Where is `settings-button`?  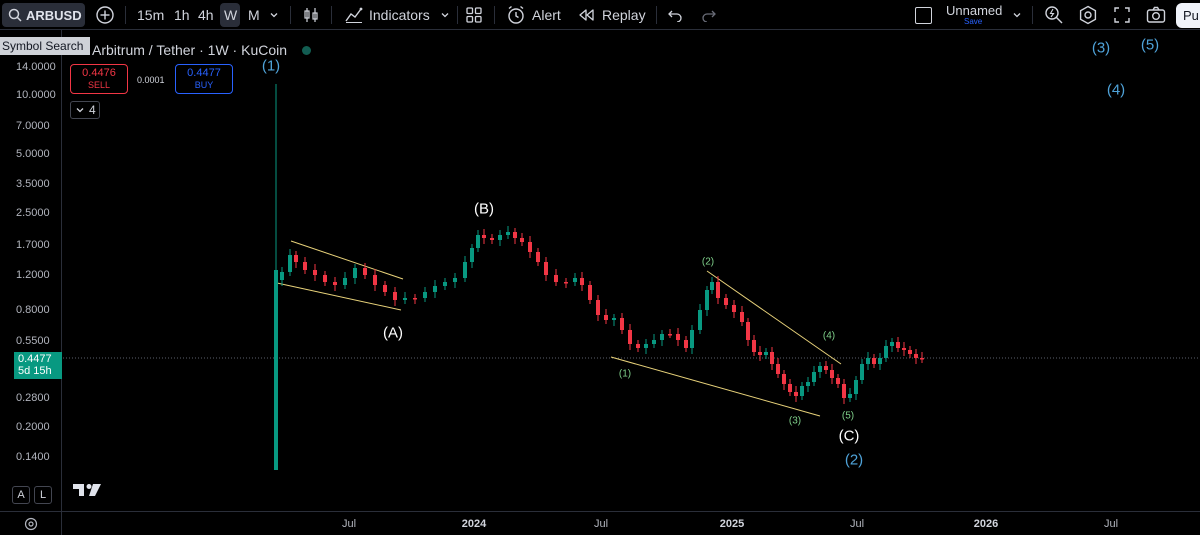
settings-button is located at coordinates (1088, 15).